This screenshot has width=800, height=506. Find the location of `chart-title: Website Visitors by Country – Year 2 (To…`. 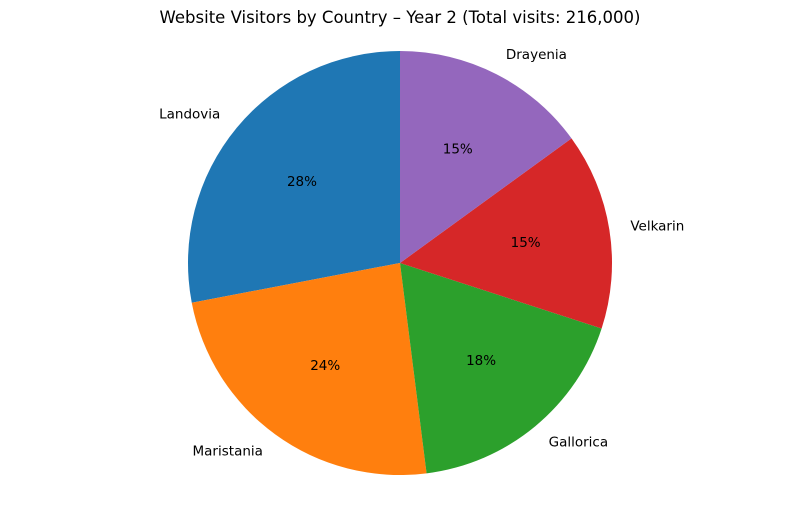

chart-title: Website Visitors by Country – Year 2 (To… is located at coordinates (400, 17).